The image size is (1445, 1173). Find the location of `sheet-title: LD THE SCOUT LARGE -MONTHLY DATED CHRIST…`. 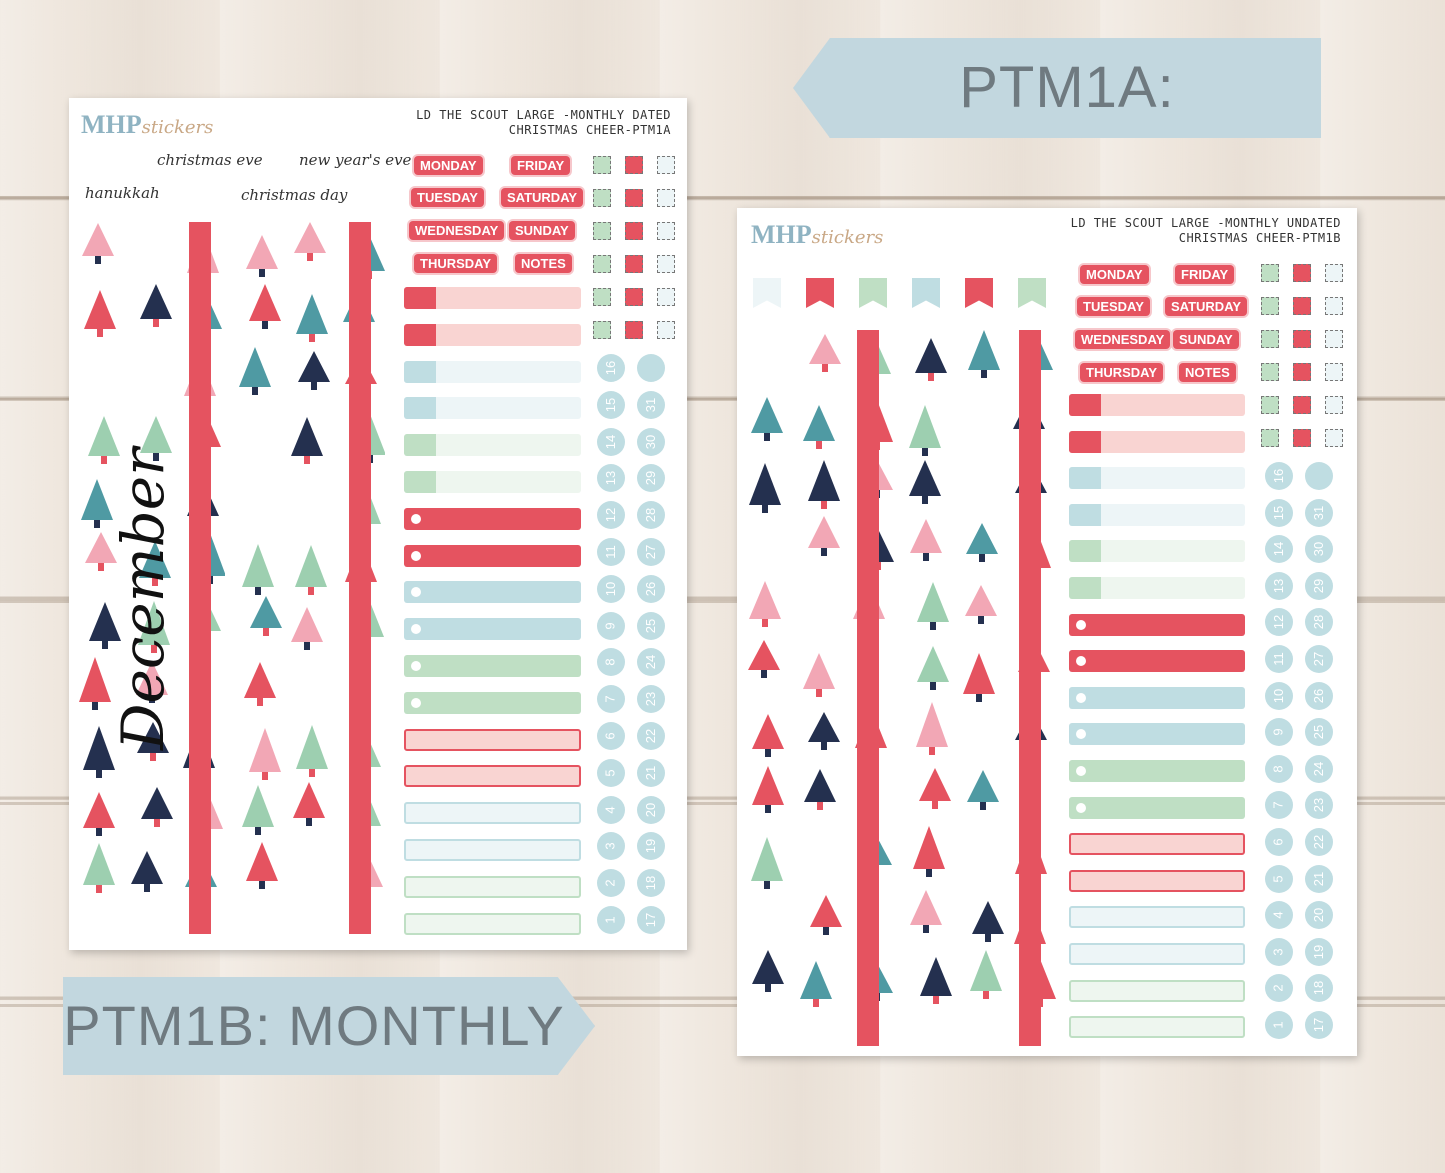

sheet-title: LD THE SCOUT LARGE -MONTHLY DATED CHRIST… is located at coordinates (543, 123).